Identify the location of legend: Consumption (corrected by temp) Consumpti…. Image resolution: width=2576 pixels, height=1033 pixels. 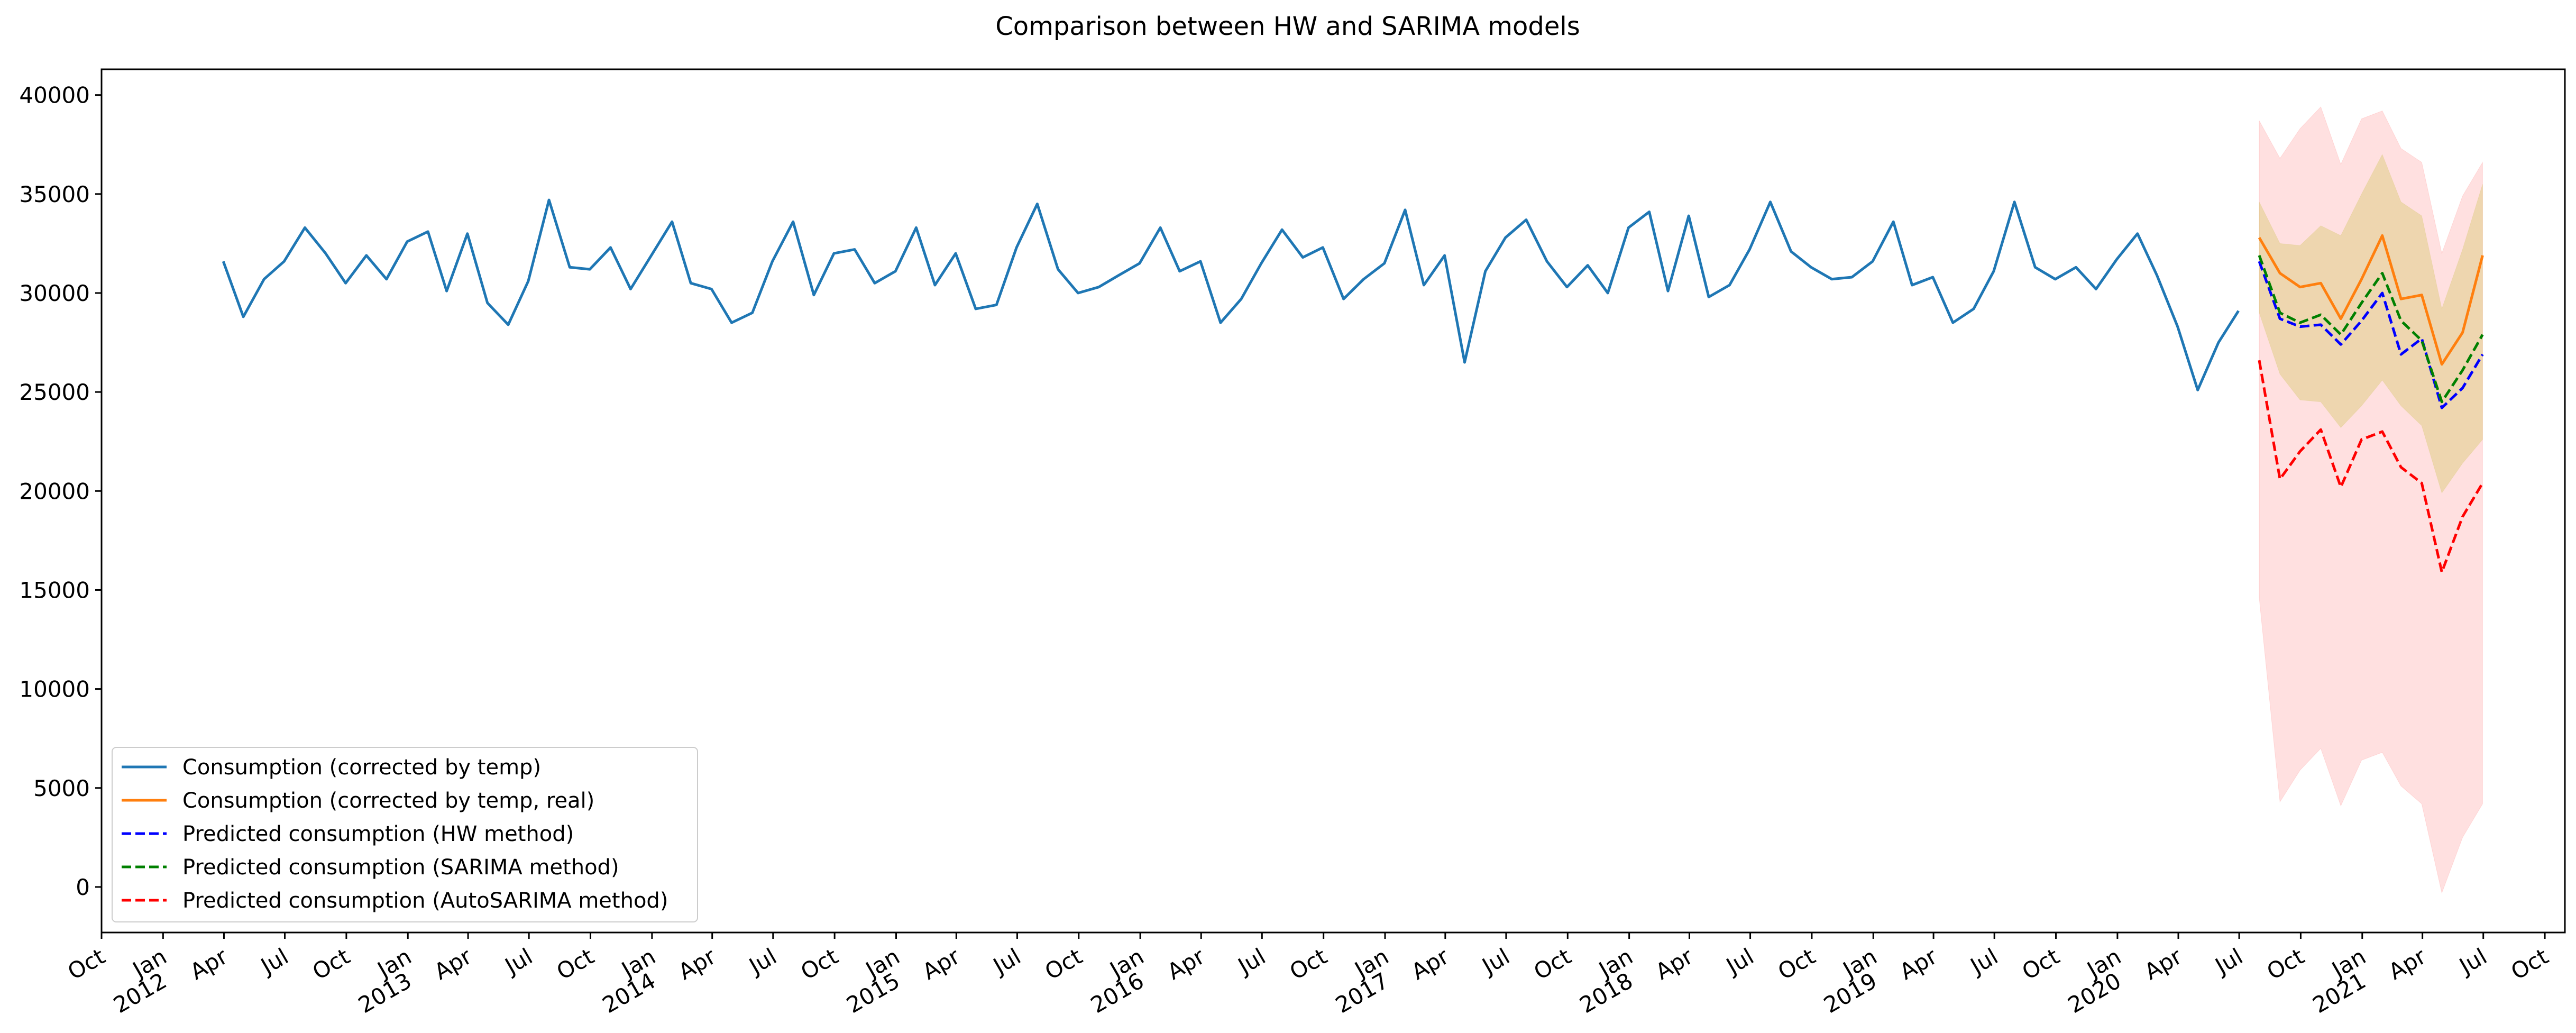
(405, 834).